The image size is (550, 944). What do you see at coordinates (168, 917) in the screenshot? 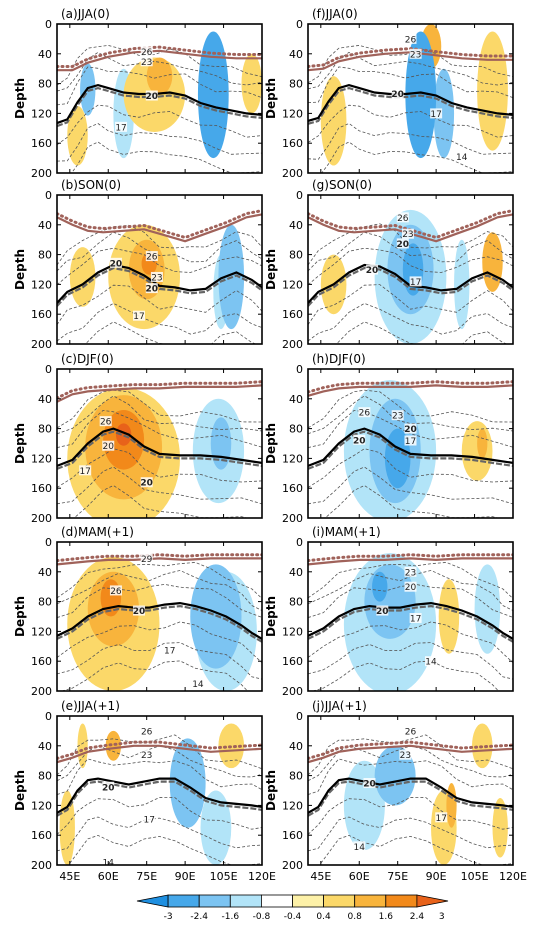
I see `colorbar-label: -3` at bounding box center [168, 917].